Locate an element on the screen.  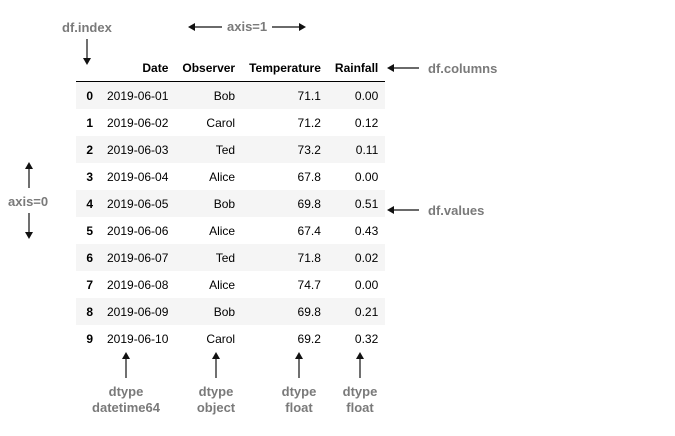
row-index-cell: 5 is located at coordinates (89, 230).